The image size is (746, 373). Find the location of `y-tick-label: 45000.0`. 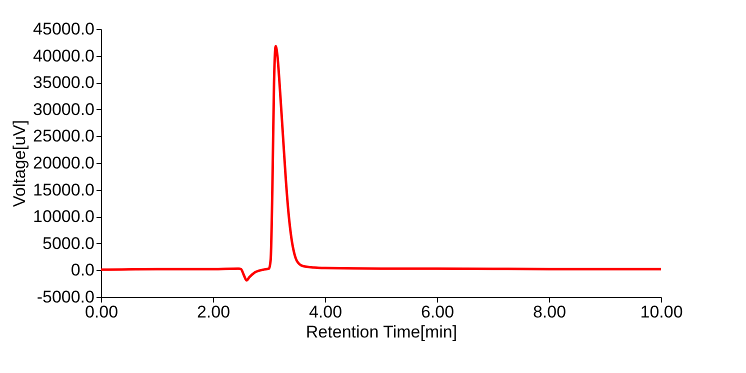

y-tick-label: 45000.0 is located at coordinates (63, 29).